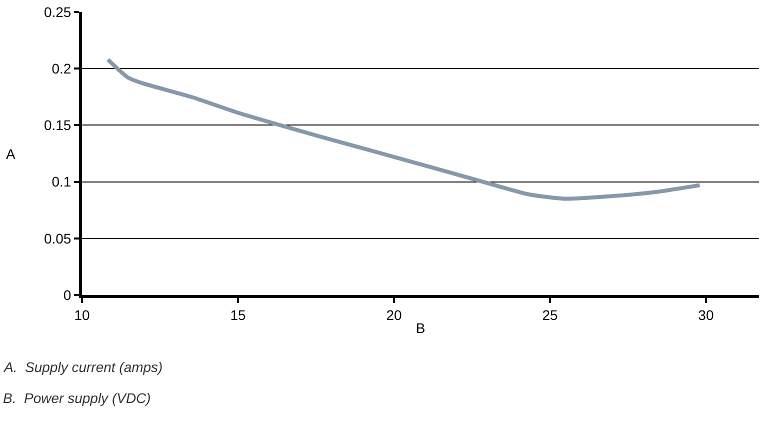  What do you see at coordinates (62, 68) in the screenshot?
I see `y-tick-label: 0.2` at bounding box center [62, 68].